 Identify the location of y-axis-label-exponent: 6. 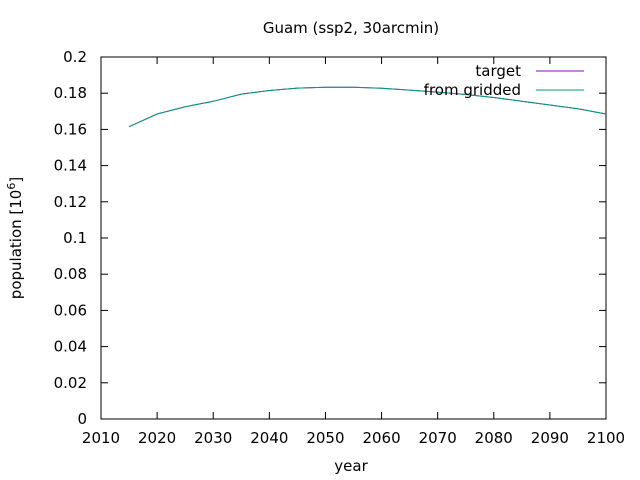
(11, 186).